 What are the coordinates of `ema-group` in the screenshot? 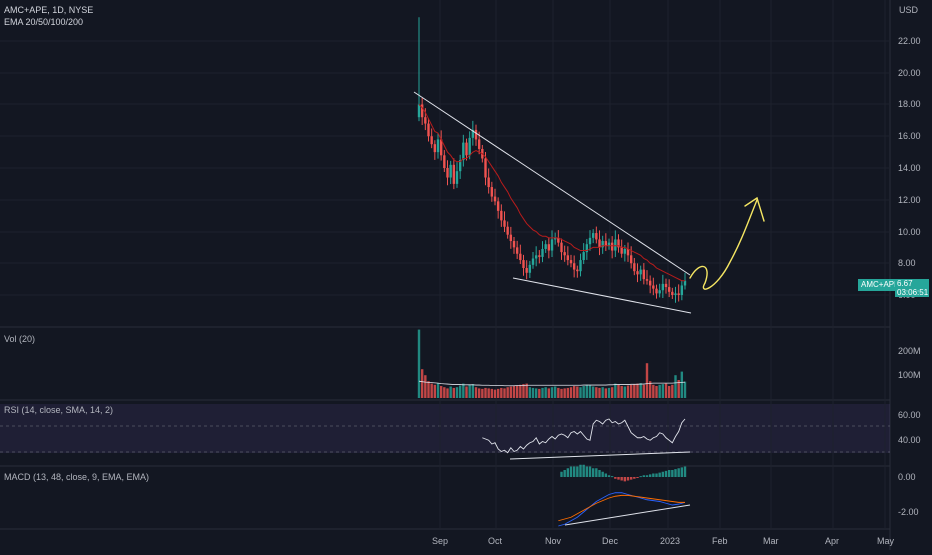 It's located at (551, 193).